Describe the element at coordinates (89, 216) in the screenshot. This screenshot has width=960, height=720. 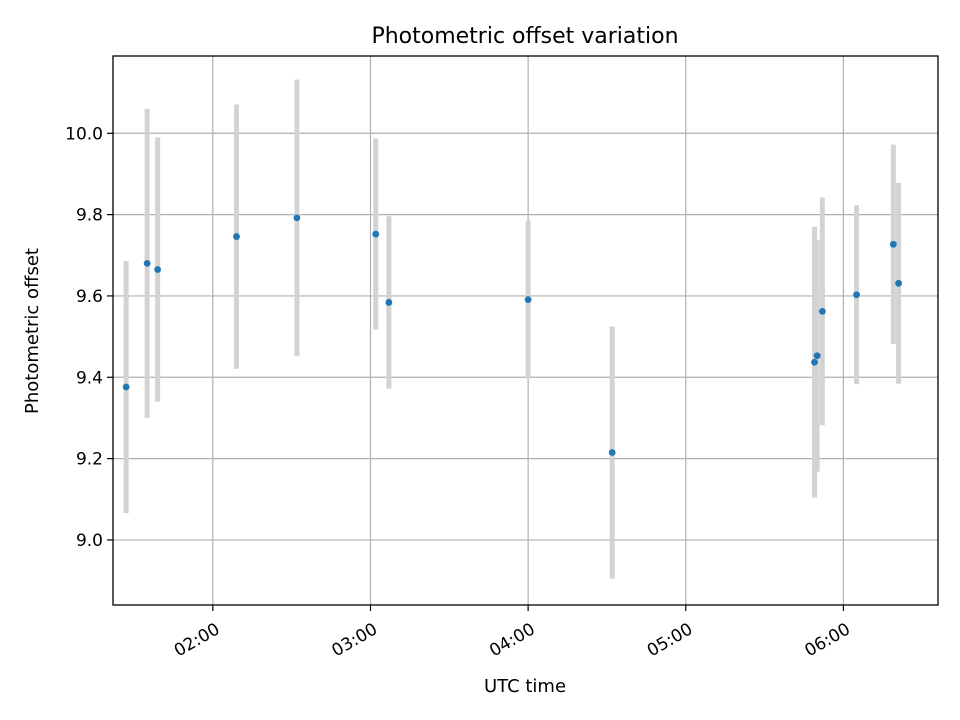
I see `y-tick-label: 9.8` at that location.